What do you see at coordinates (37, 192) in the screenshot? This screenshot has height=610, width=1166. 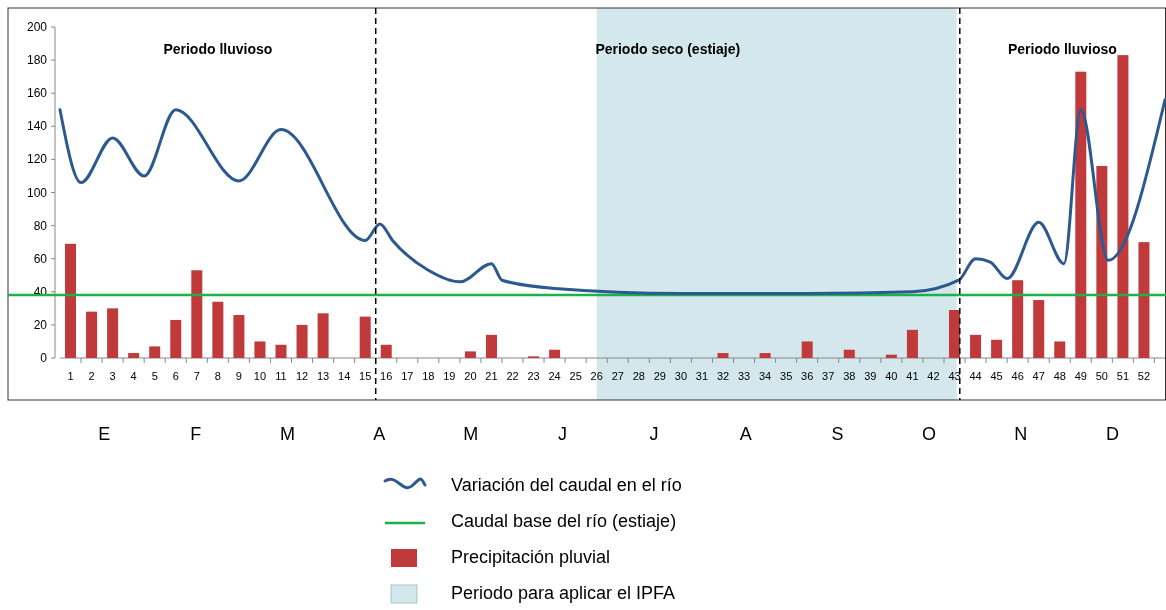 I see `y-tick-label: 100` at bounding box center [37, 192].